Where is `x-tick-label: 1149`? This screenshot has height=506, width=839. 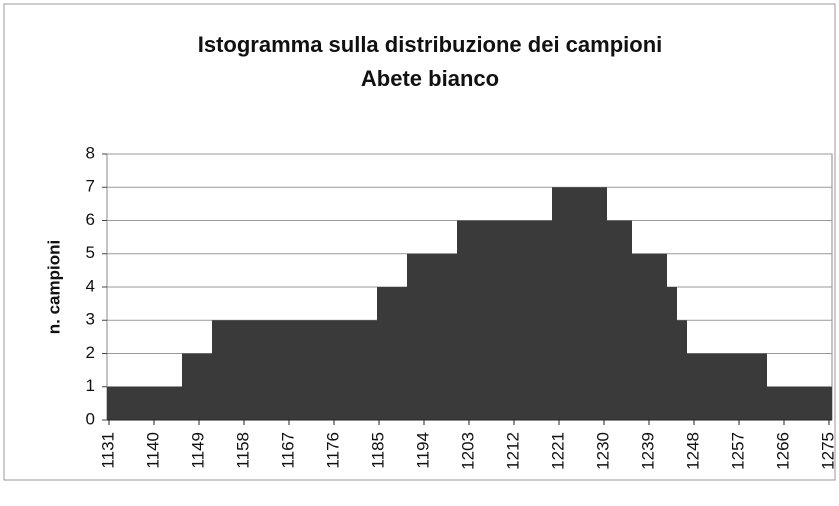 x-tick-label: 1149 is located at coordinates (197, 450).